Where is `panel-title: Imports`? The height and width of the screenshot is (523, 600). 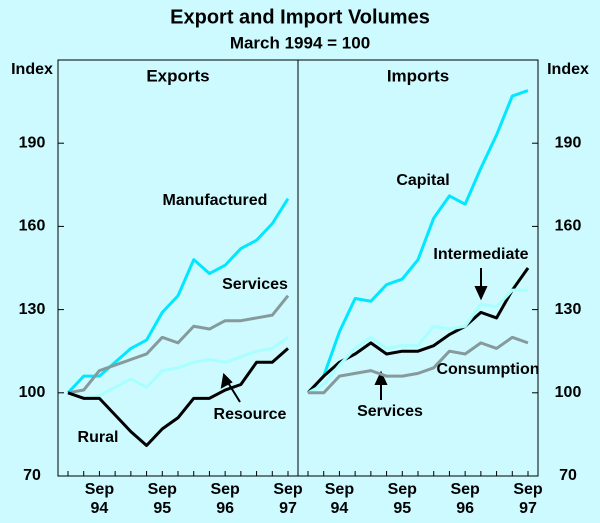
panel-title: Imports is located at coordinates (418, 75).